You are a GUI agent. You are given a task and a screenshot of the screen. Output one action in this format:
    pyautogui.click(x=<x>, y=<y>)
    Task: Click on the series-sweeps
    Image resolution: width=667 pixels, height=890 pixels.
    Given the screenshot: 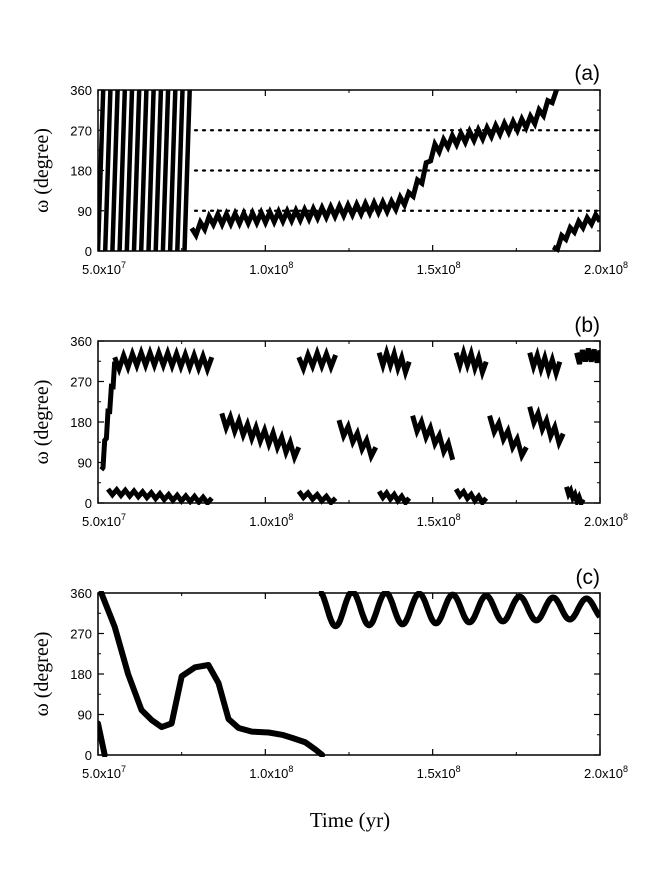 What is the action you would take?
    pyautogui.click(x=145, y=170)
    